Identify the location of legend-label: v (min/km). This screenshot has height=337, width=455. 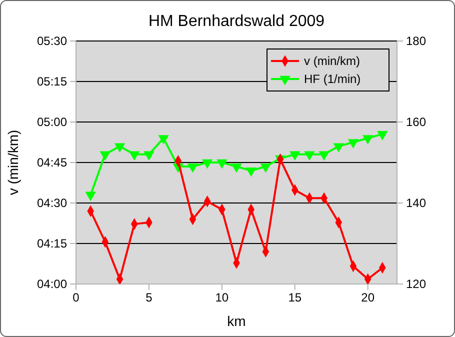
(332, 61).